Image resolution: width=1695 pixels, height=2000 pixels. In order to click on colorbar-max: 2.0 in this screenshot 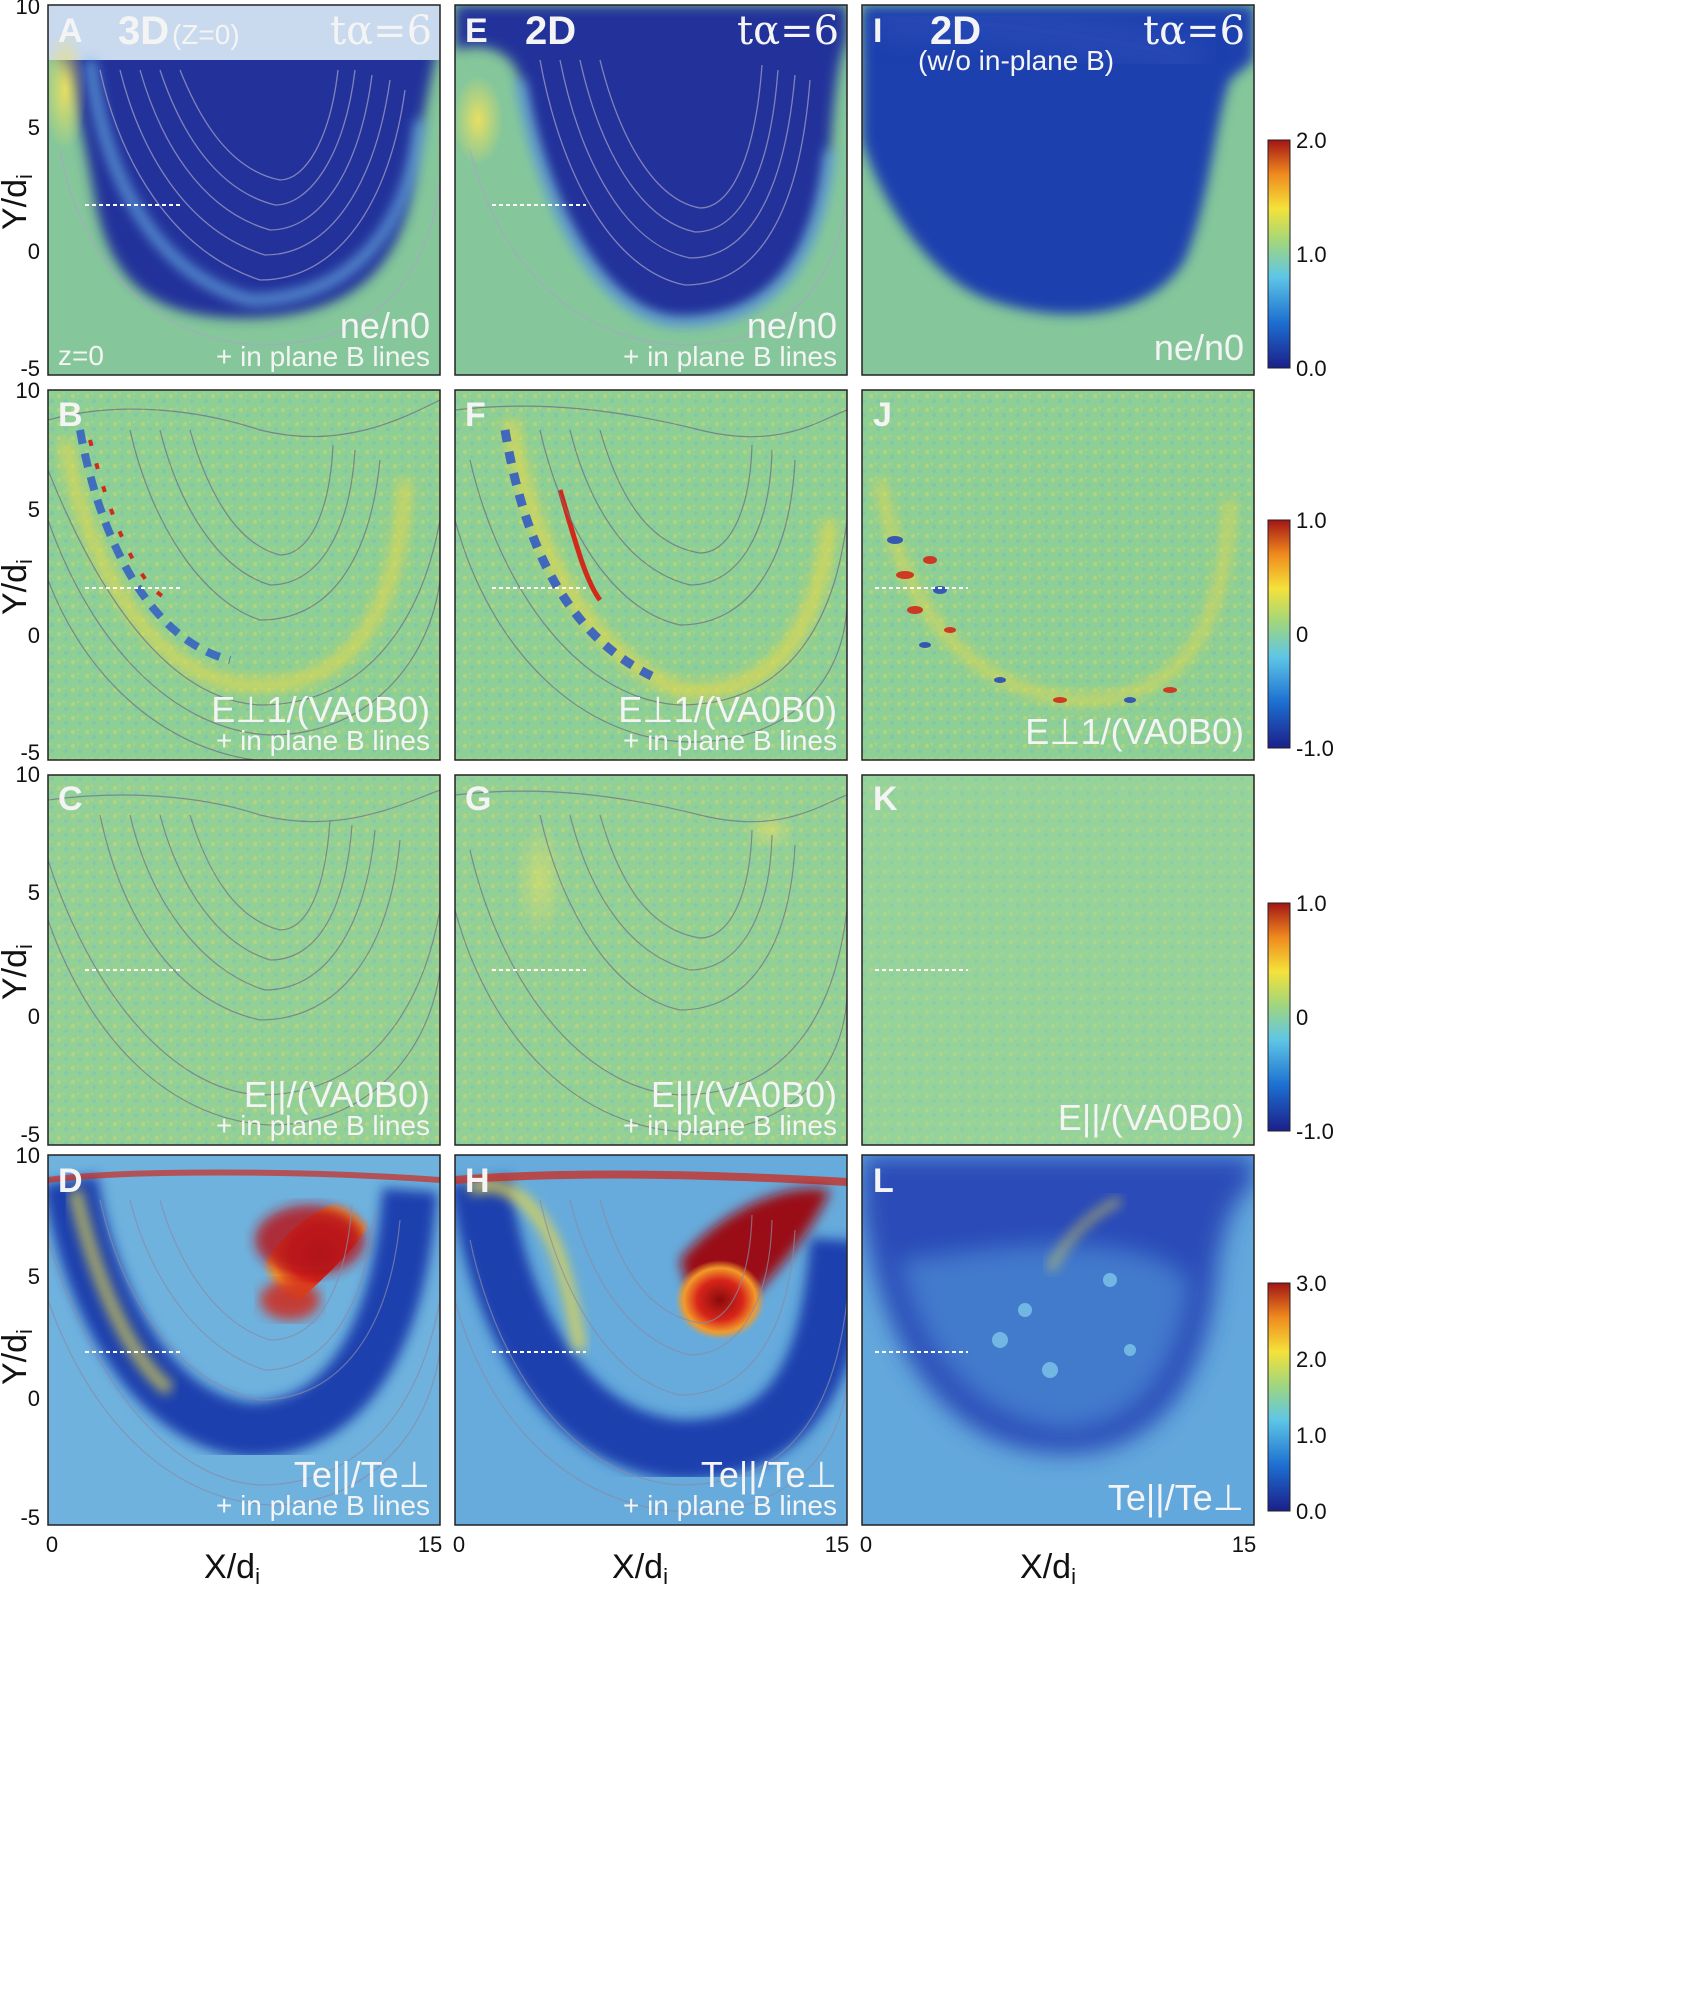, I will do `click(1311, 140)`.